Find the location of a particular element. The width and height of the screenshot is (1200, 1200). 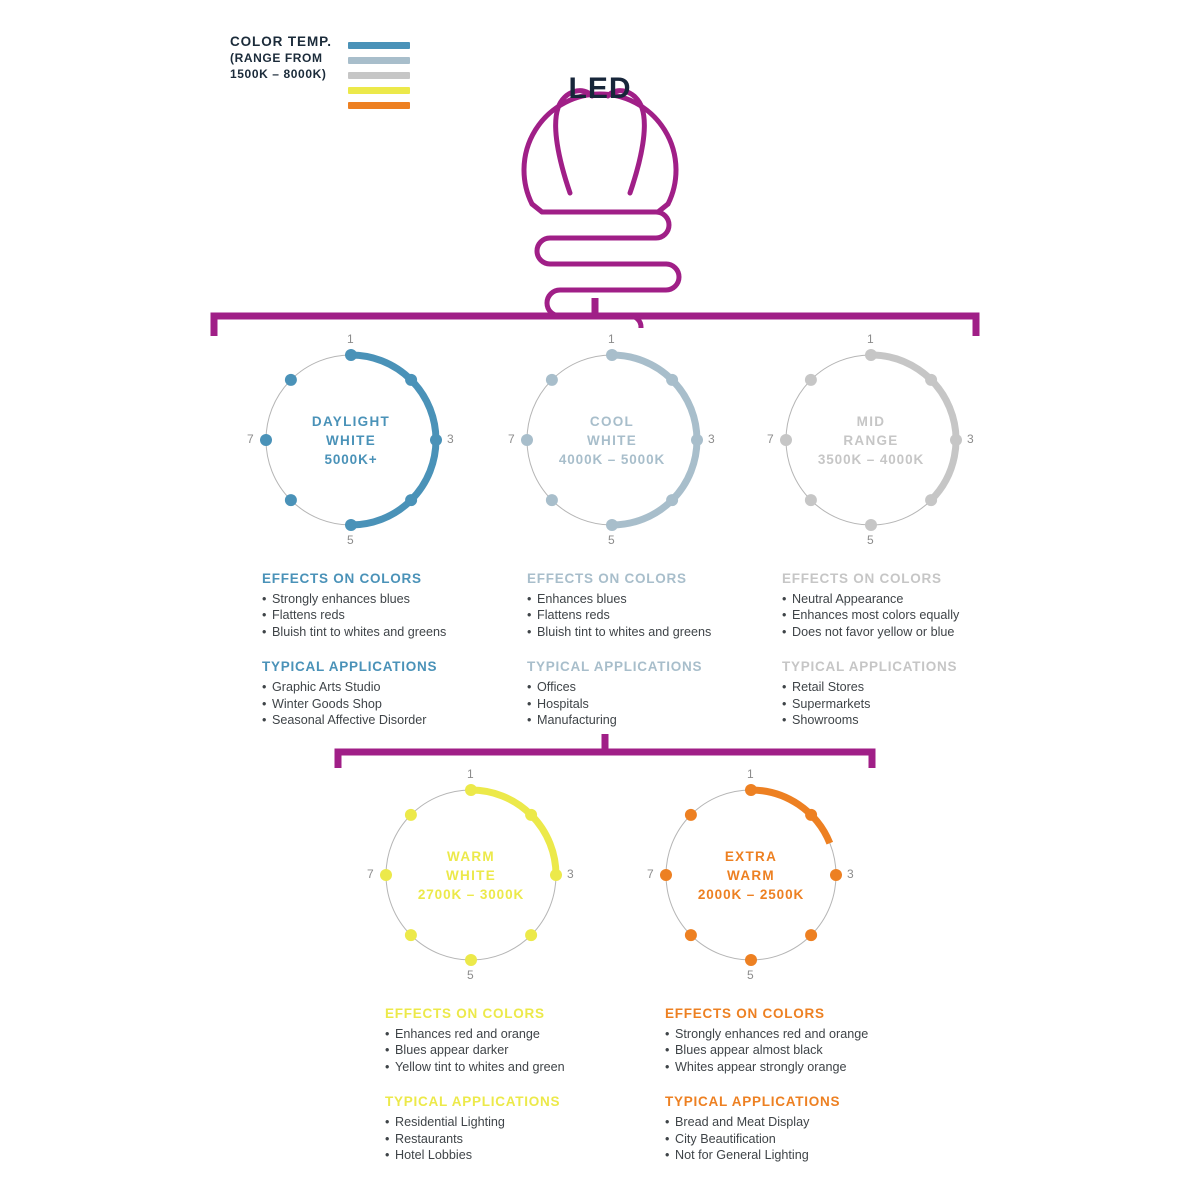

applications-list: OfficesHospitalsManufacturing is located at coordinates (652, 704).